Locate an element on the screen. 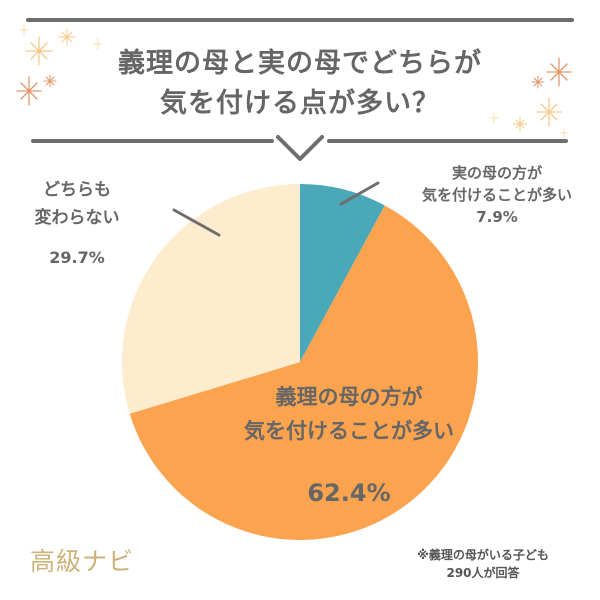 The image size is (600, 600). pie-slice-teal is located at coordinates (342, 273).